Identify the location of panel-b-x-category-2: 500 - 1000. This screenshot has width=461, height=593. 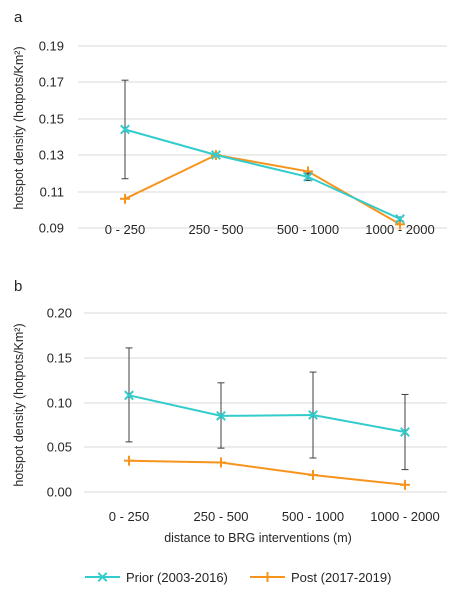
(313, 516).